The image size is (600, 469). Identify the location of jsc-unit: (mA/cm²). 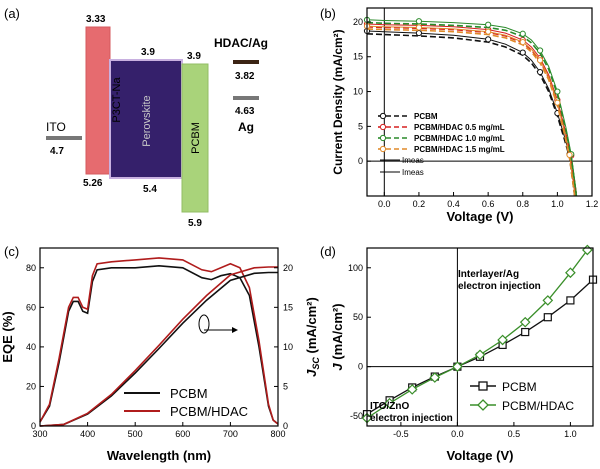
(311, 327).